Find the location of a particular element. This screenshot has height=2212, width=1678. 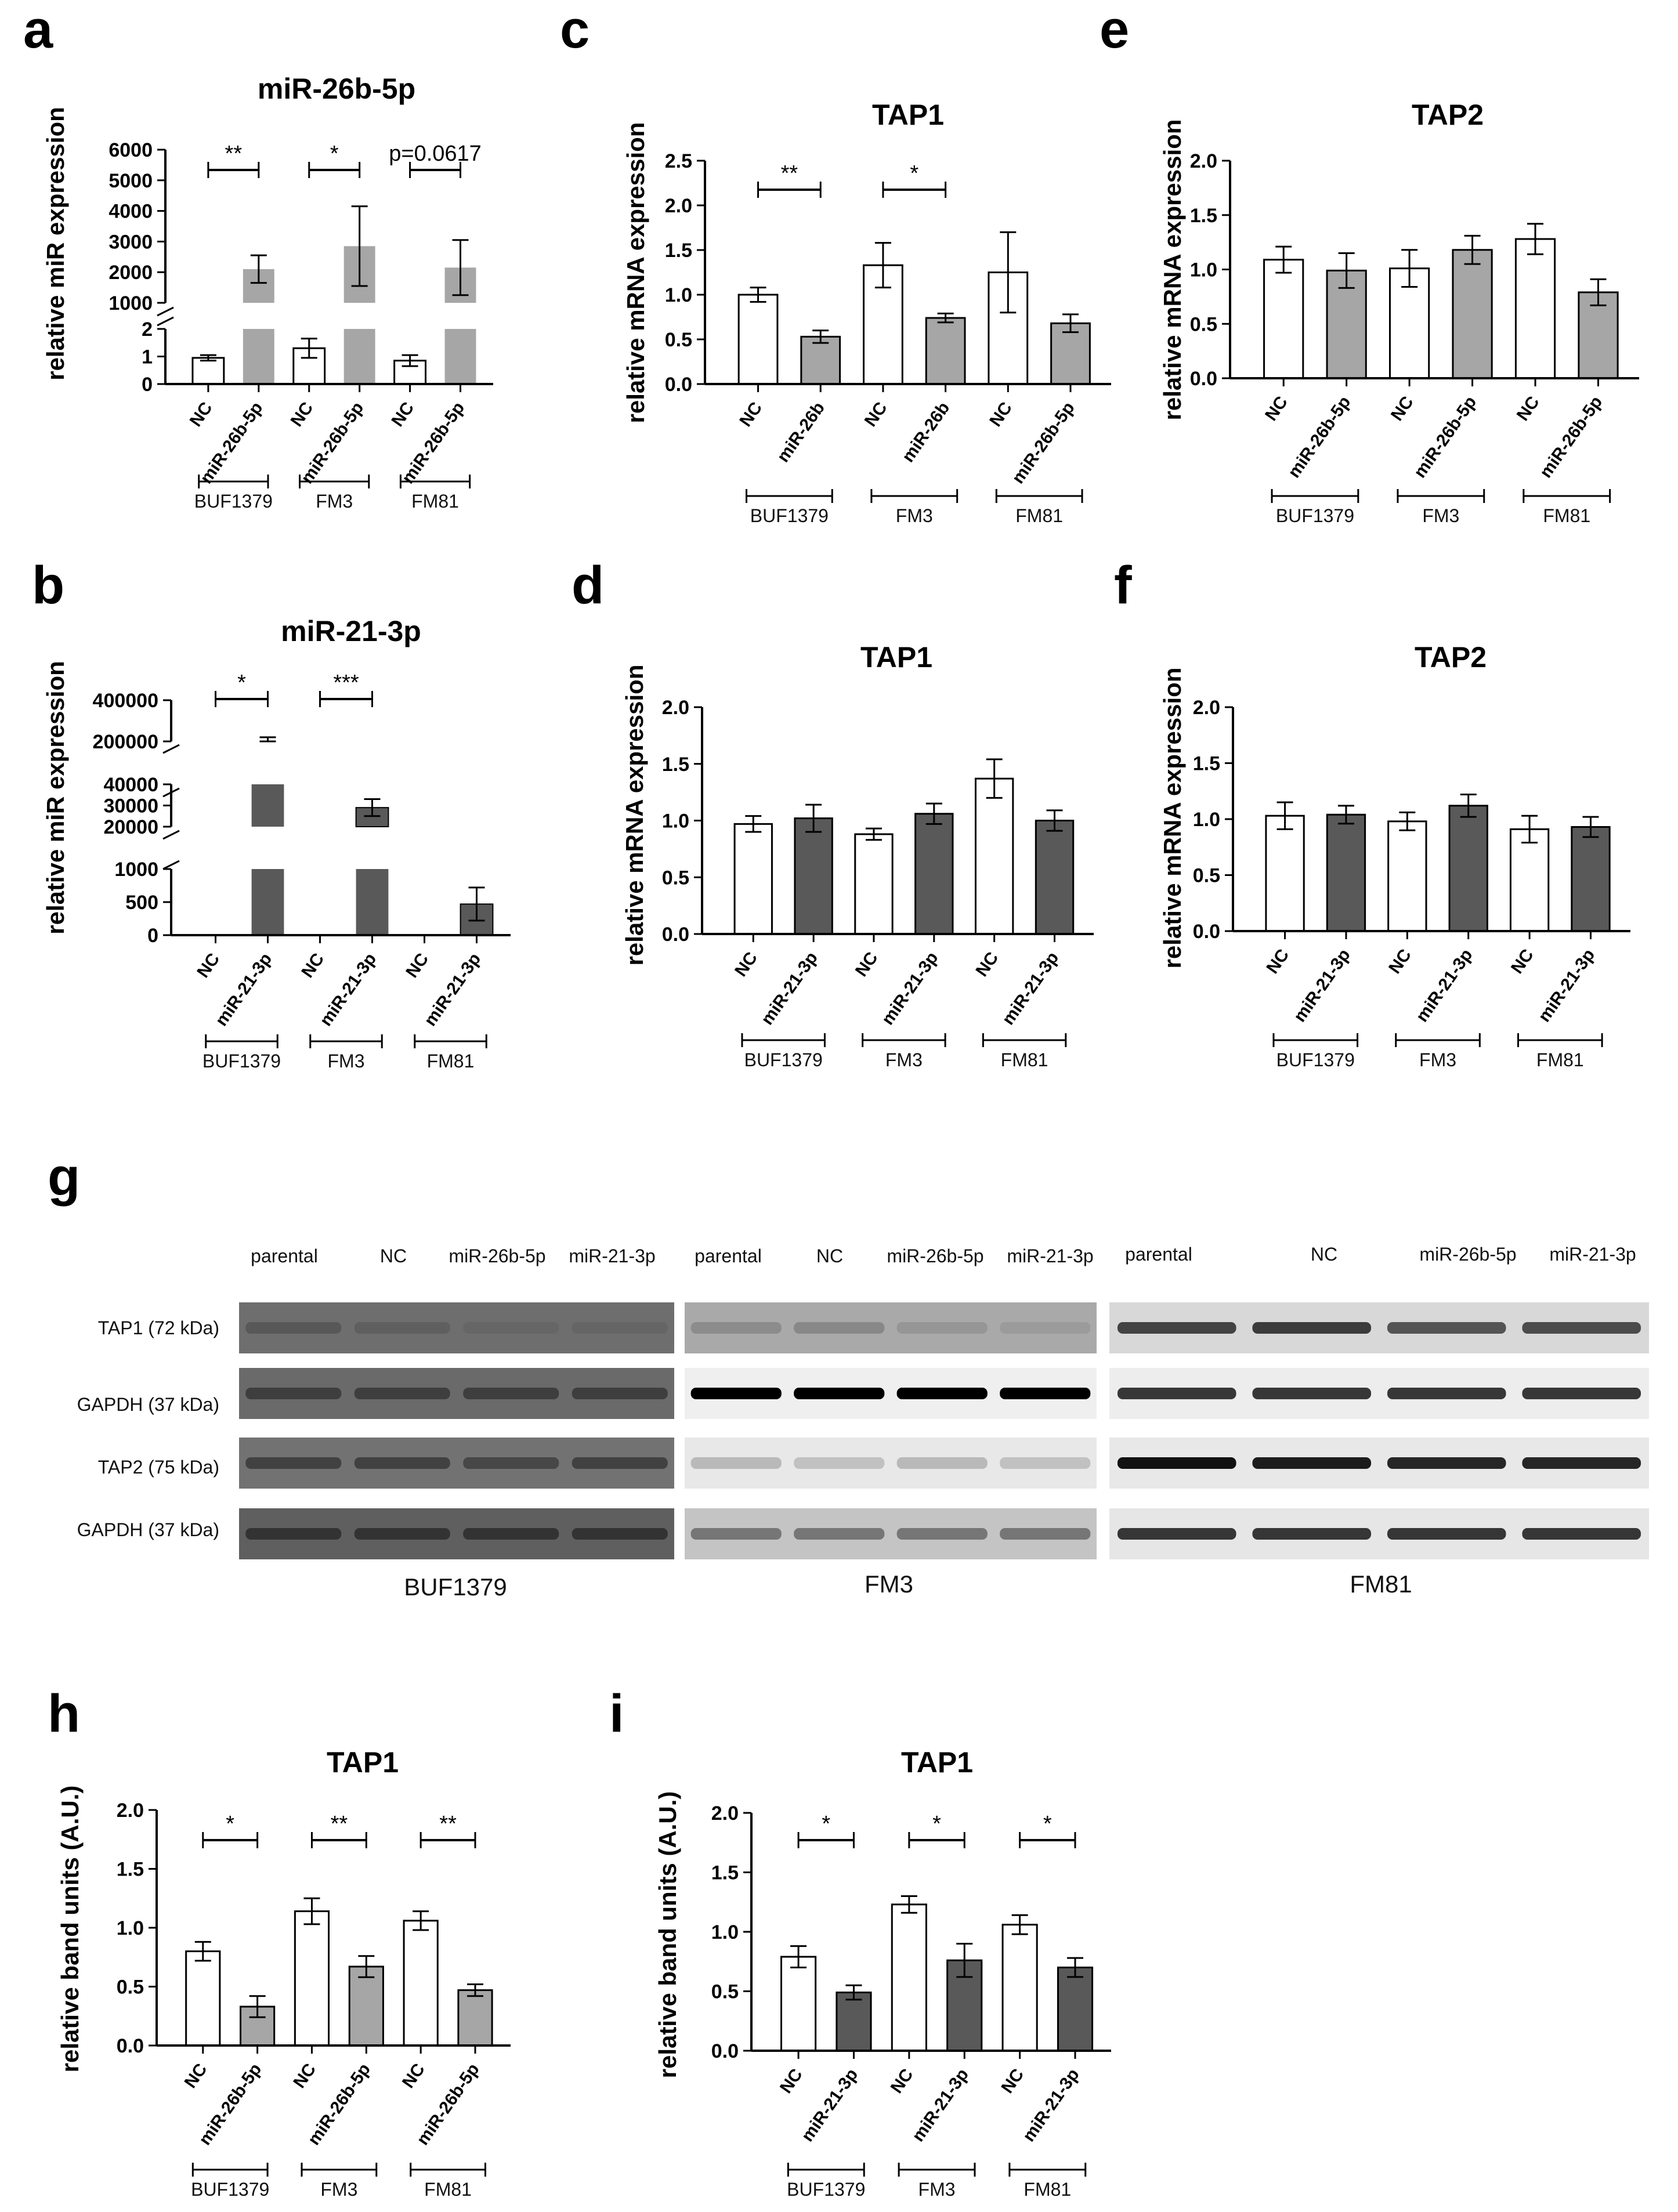

blot-row-label: TAP1 (72 kDa) is located at coordinates (159, 1327).